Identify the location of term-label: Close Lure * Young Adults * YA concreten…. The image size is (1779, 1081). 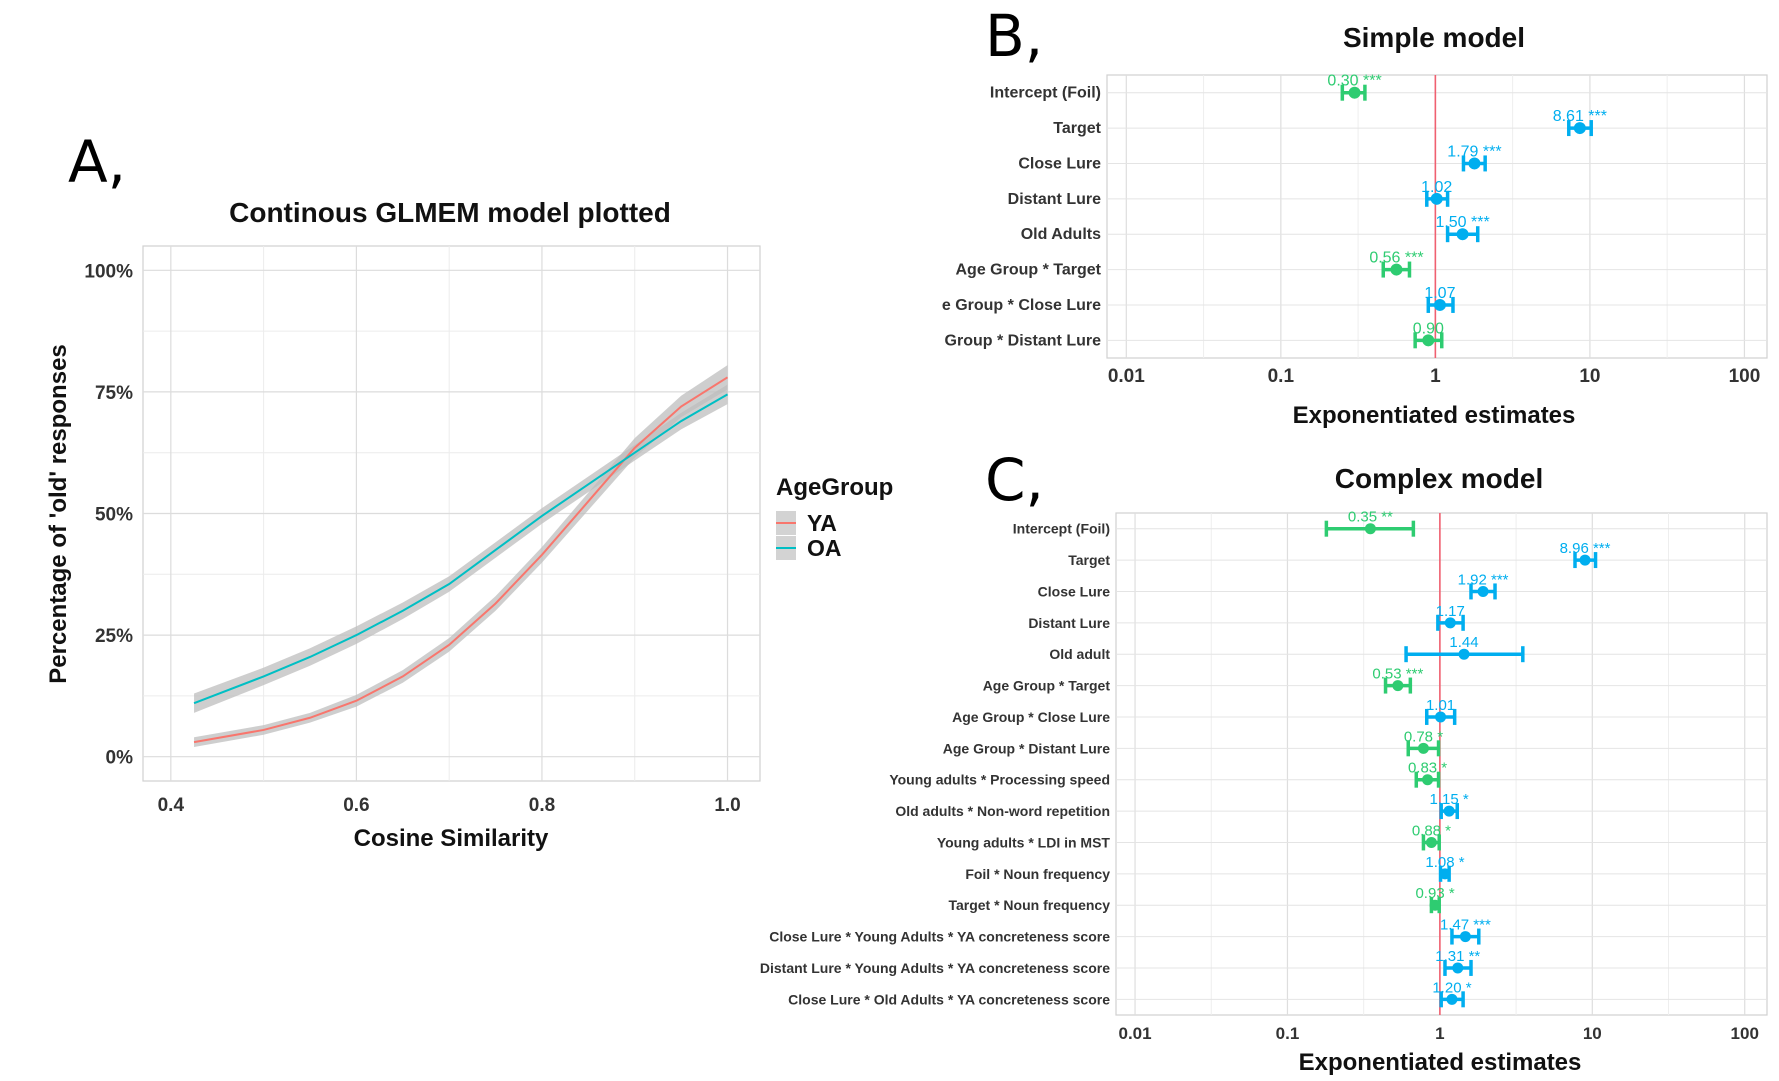
(939, 937).